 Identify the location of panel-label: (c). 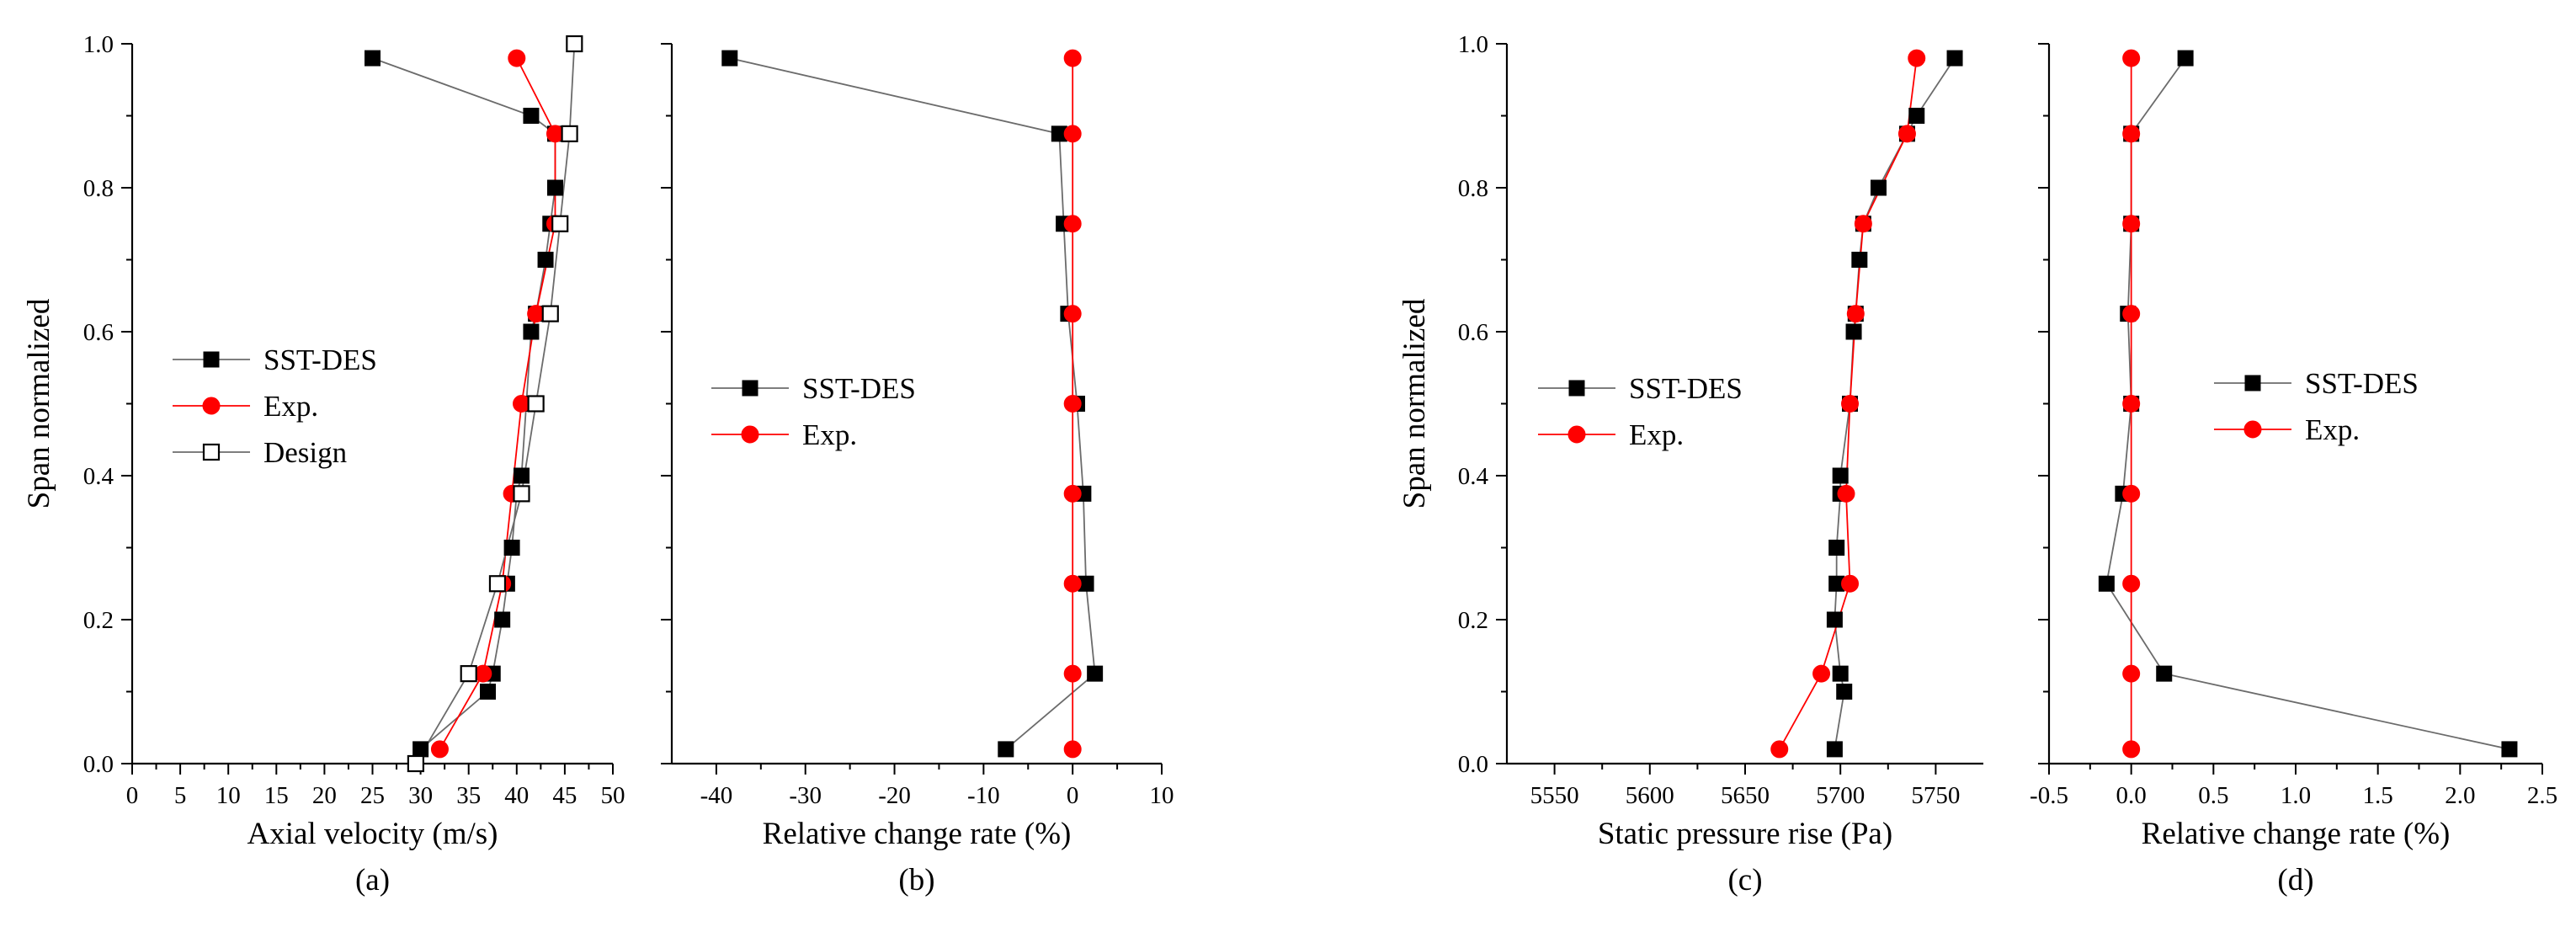
(1745, 880).